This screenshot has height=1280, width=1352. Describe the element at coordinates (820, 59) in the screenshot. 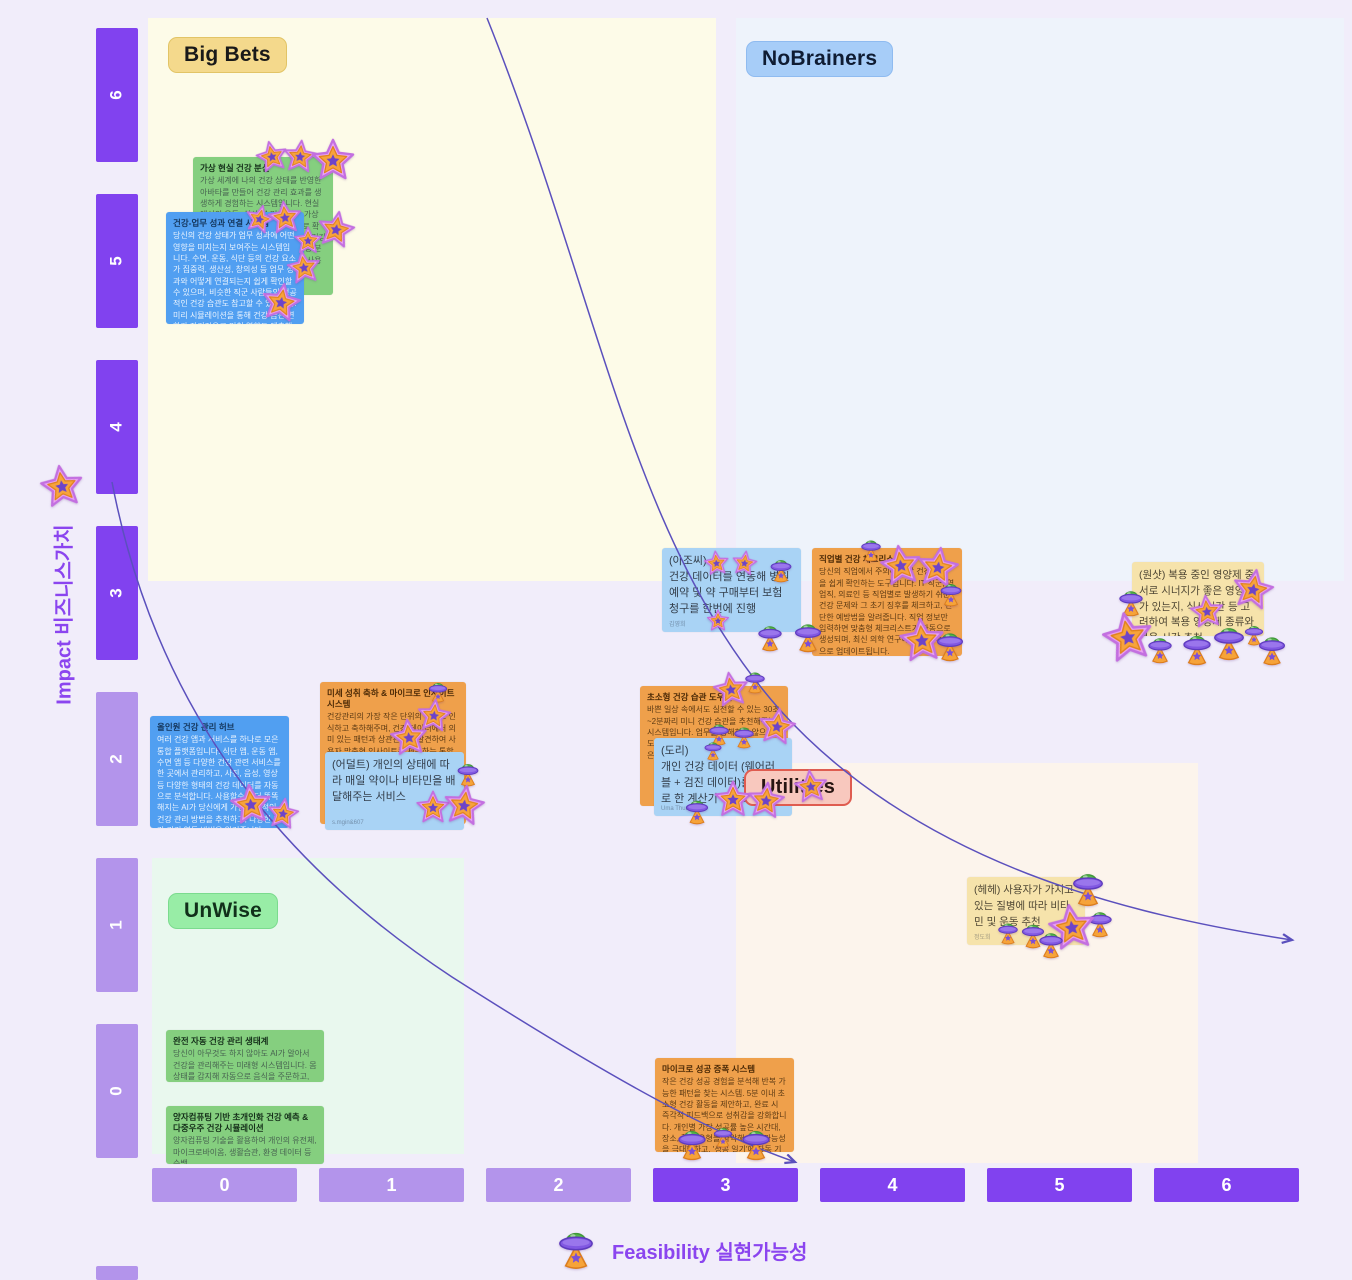

I see `quadrant-label-nobrainers: NoBrainers` at that location.